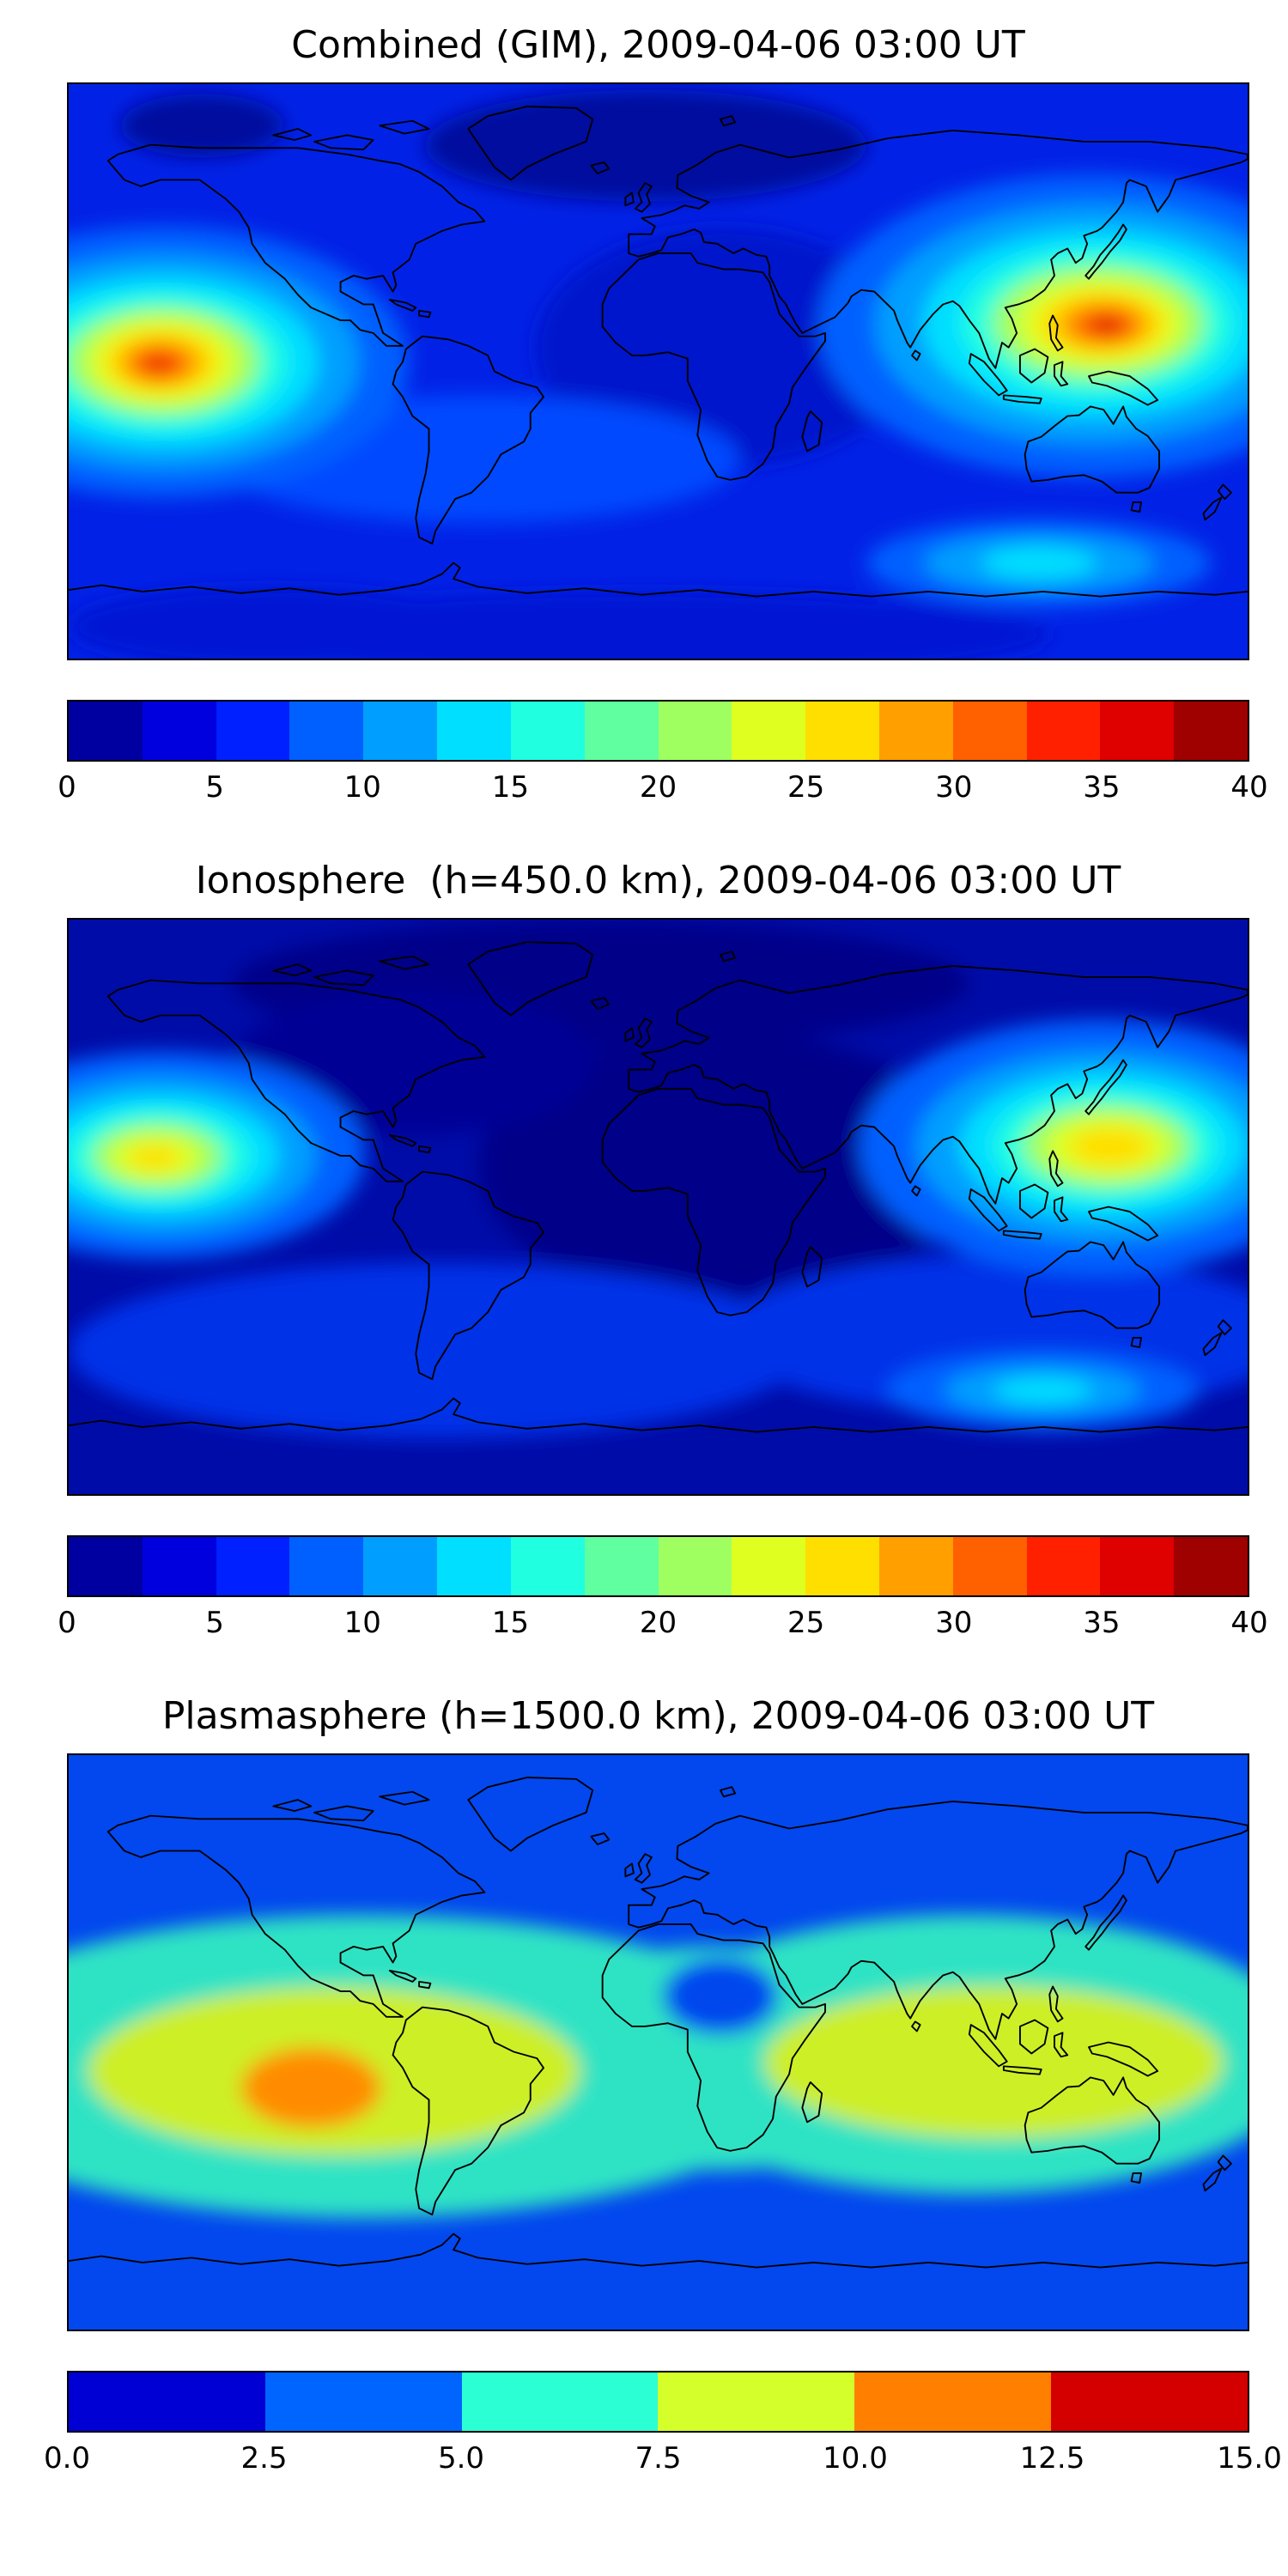 Image resolution: width=1288 pixels, height=2576 pixels. Describe the element at coordinates (1250, 2458) in the screenshot. I see `colorbar-tick-label: 15.0` at that location.